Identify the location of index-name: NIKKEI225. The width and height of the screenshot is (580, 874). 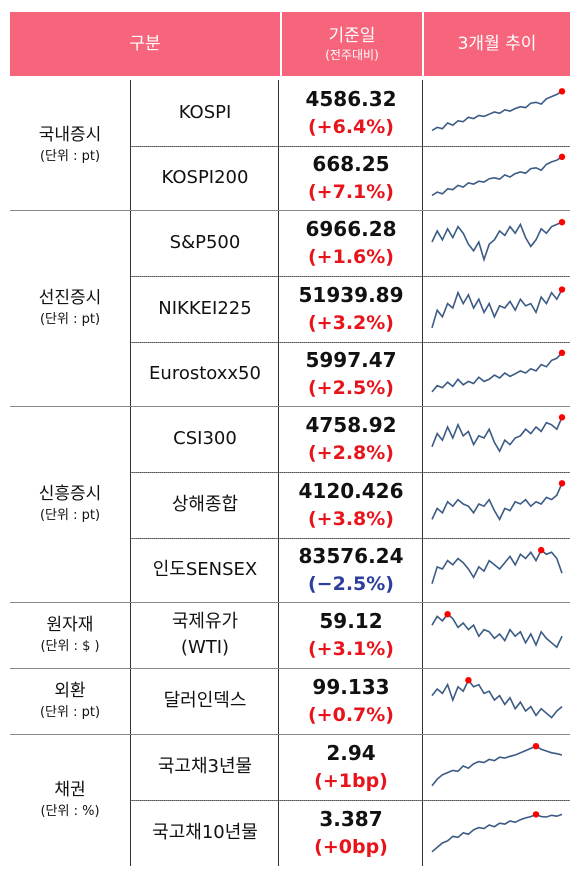
(205, 308).